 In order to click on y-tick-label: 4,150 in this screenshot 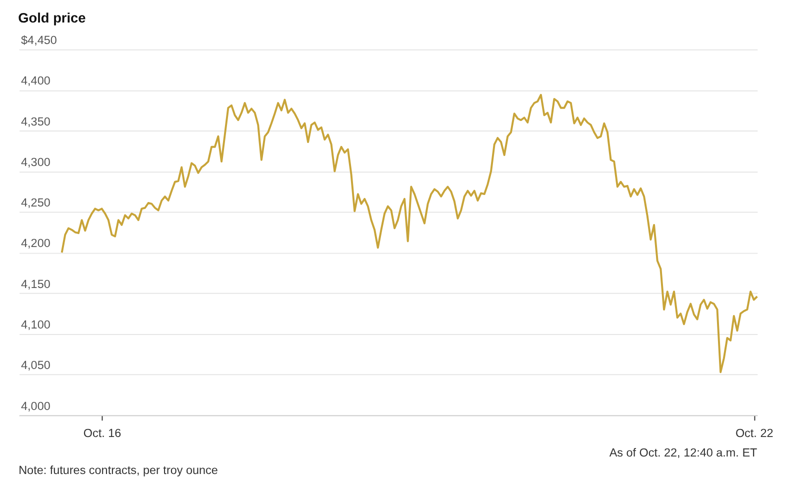, I will do `click(36, 284)`.